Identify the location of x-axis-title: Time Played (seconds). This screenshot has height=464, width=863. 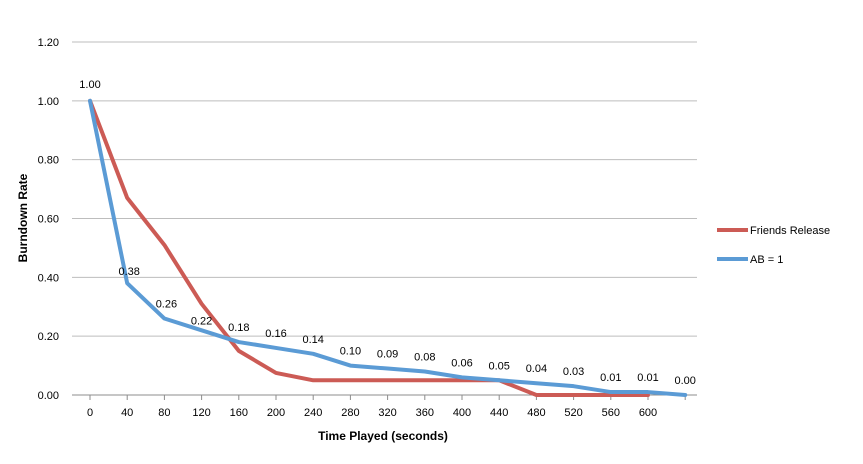
(383, 436).